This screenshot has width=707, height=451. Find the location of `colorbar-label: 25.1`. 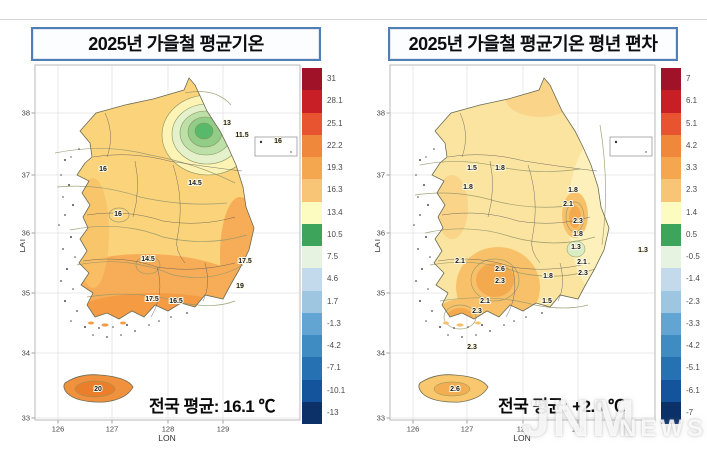

colorbar-label: 25.1 is located at coordinates (335, 123).